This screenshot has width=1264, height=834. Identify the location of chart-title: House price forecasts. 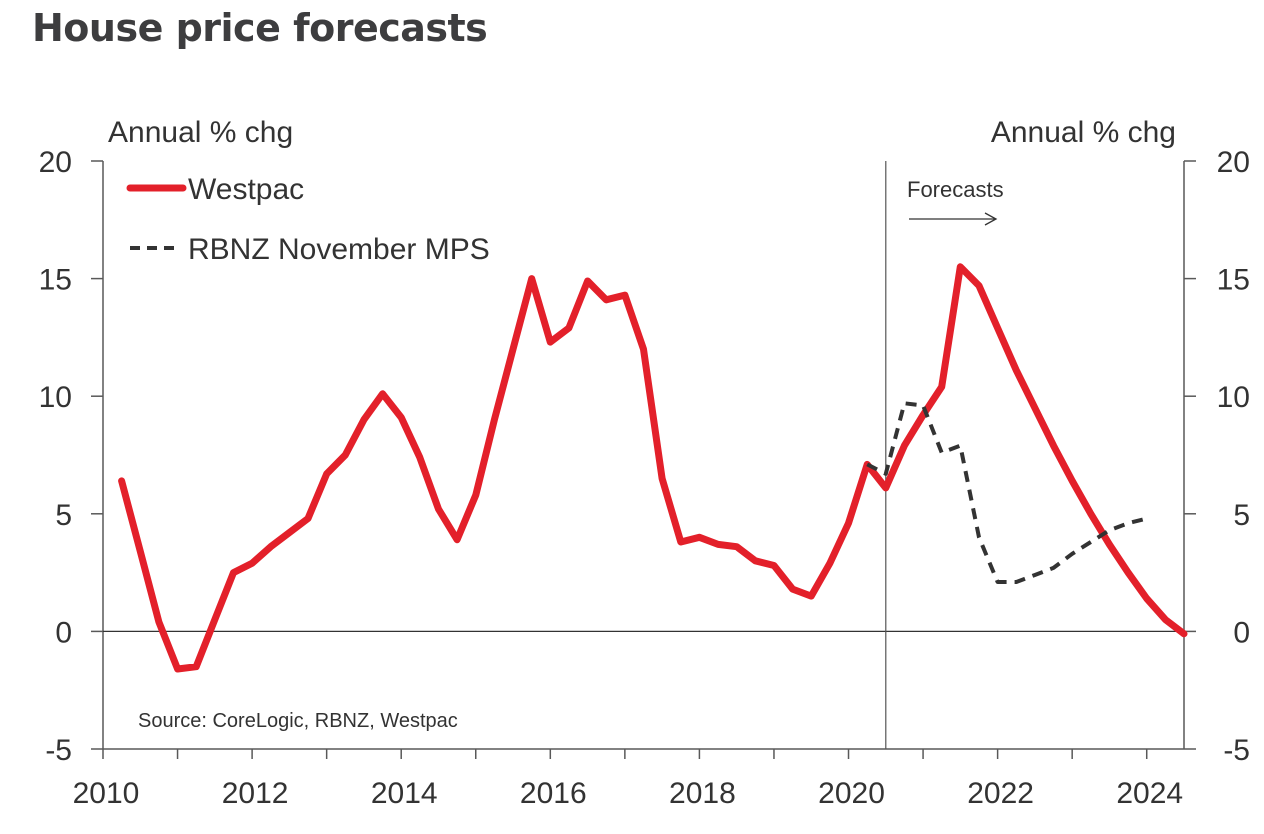
(260, 28).